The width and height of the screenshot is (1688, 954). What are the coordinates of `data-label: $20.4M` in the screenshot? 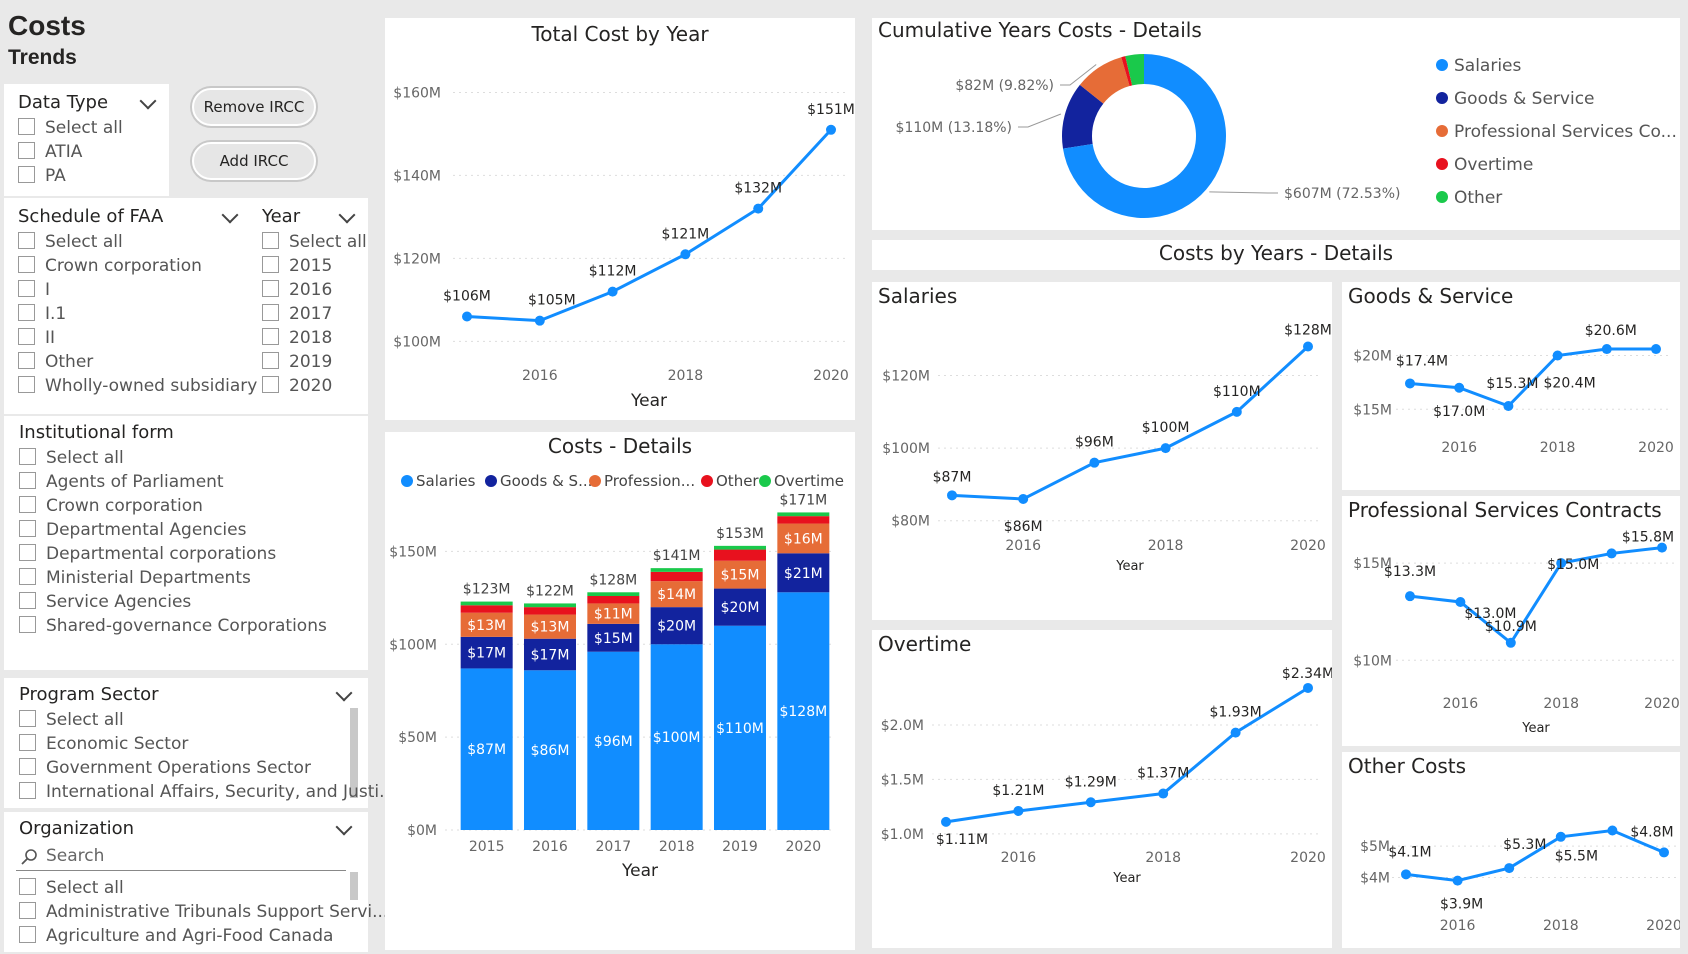 It's located at (1570, 384).